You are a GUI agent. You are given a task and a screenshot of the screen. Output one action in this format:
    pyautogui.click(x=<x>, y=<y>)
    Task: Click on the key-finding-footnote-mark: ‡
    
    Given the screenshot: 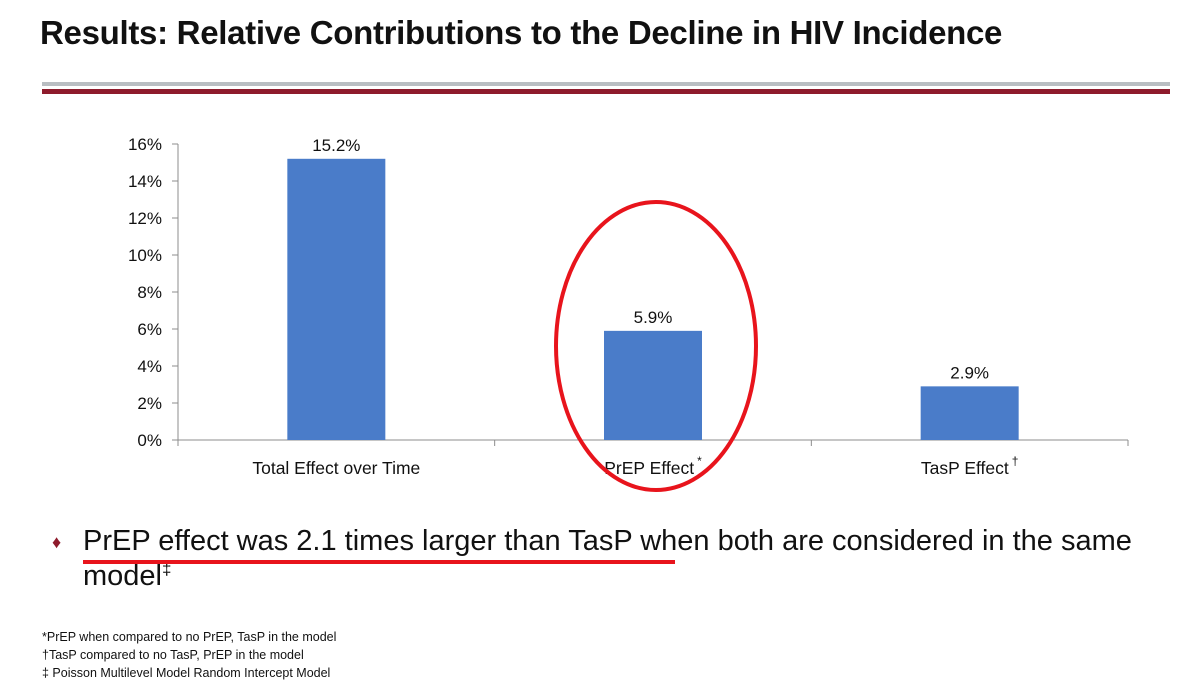 What is the action you would take?
    pyautogui.click(x=167, y=569)
    